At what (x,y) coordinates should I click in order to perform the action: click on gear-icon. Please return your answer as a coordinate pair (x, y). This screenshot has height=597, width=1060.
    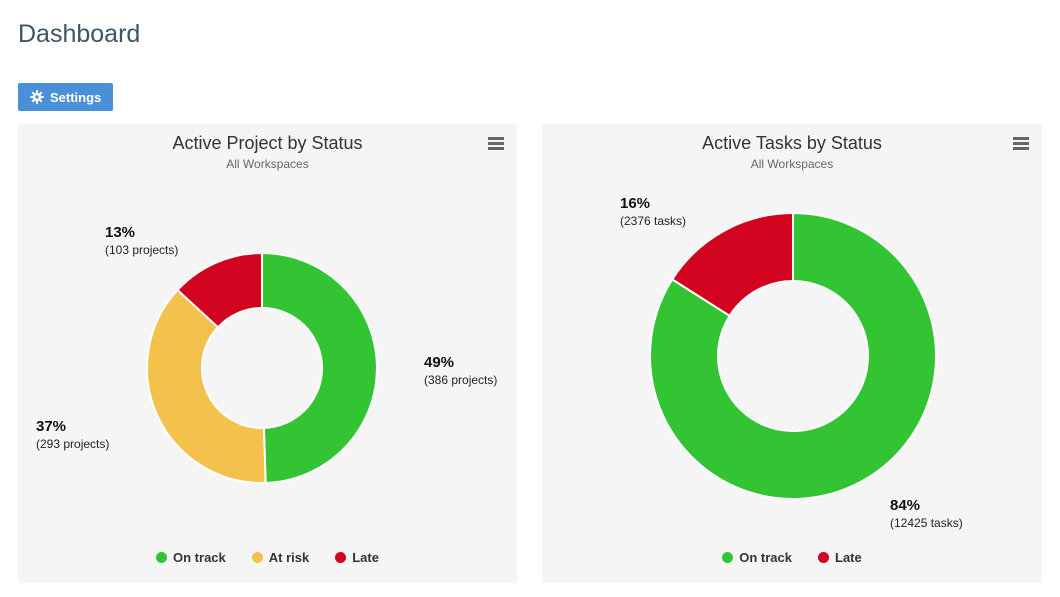
    Looking at the image, I should click on (37, 97).